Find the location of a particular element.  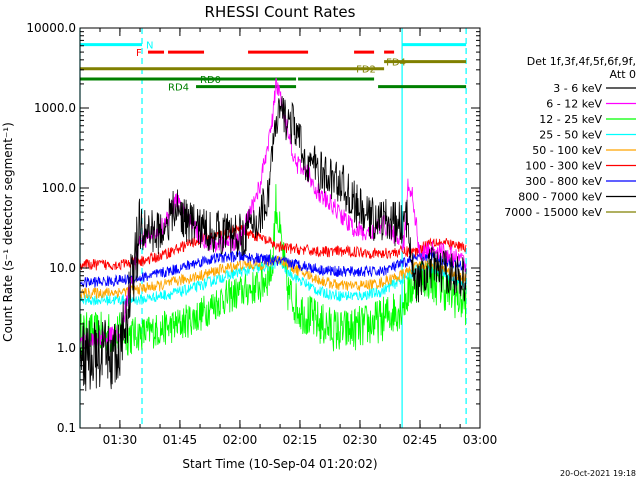

x-tick-label-6: 03:00 is located at coordinates (480, 440).